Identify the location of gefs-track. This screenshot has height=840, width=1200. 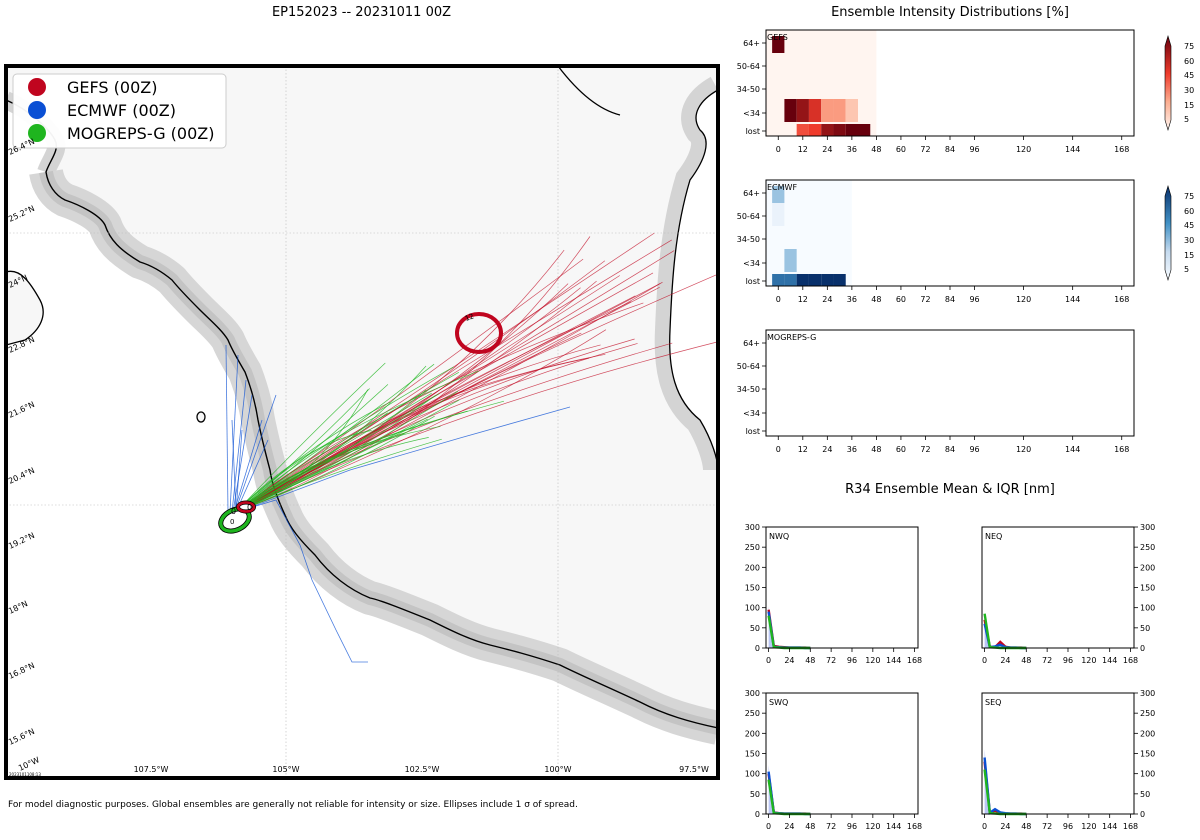
(416, 396).